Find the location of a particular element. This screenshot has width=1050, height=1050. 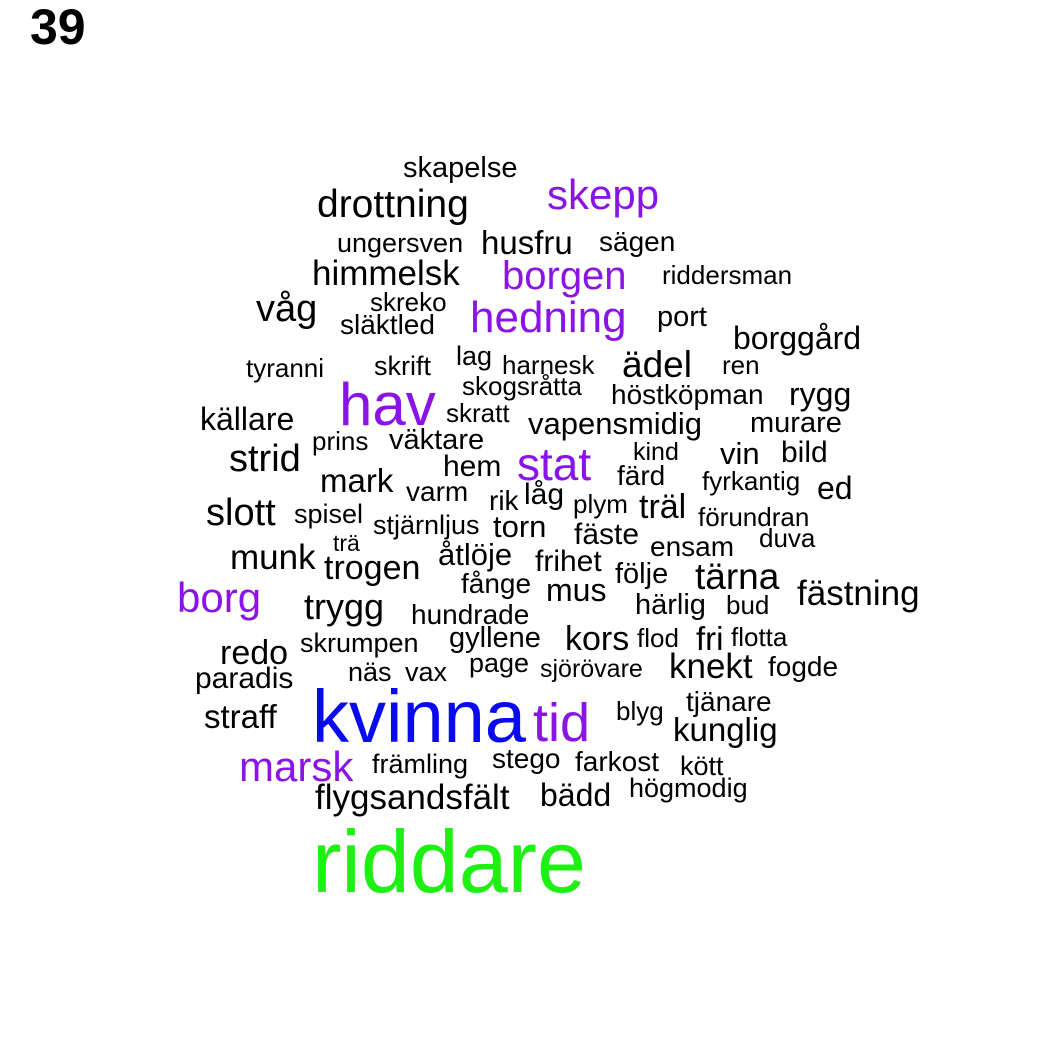

word: stat is located at coordinates (554, 464).